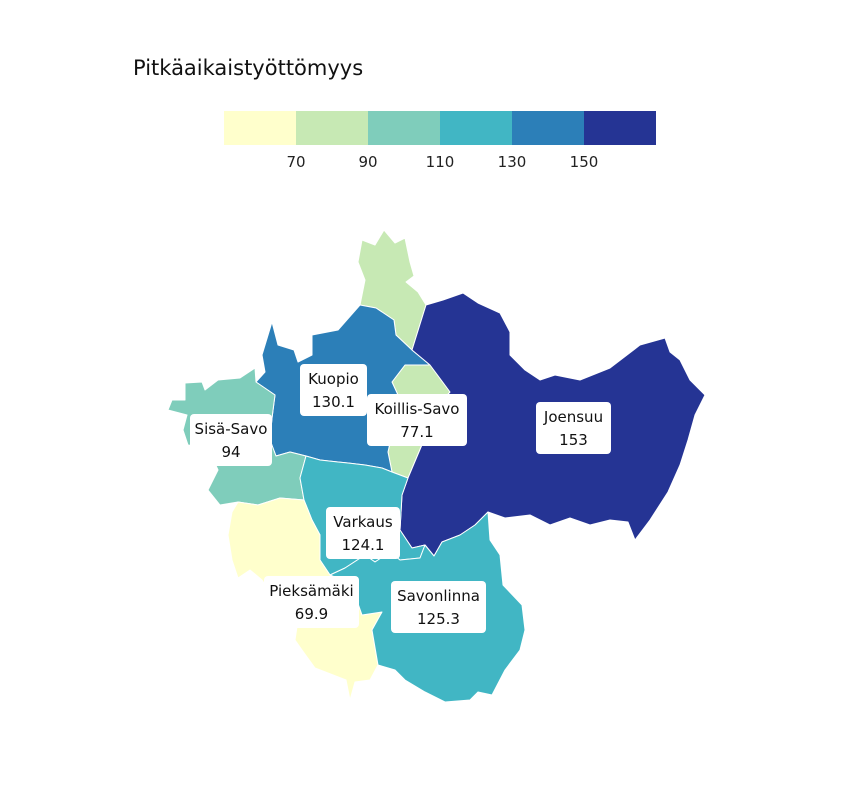 This screenshot has width=864, height=792. I want to click on label-sisa-savo: Sisä-Savo 94, so click(231, 440).